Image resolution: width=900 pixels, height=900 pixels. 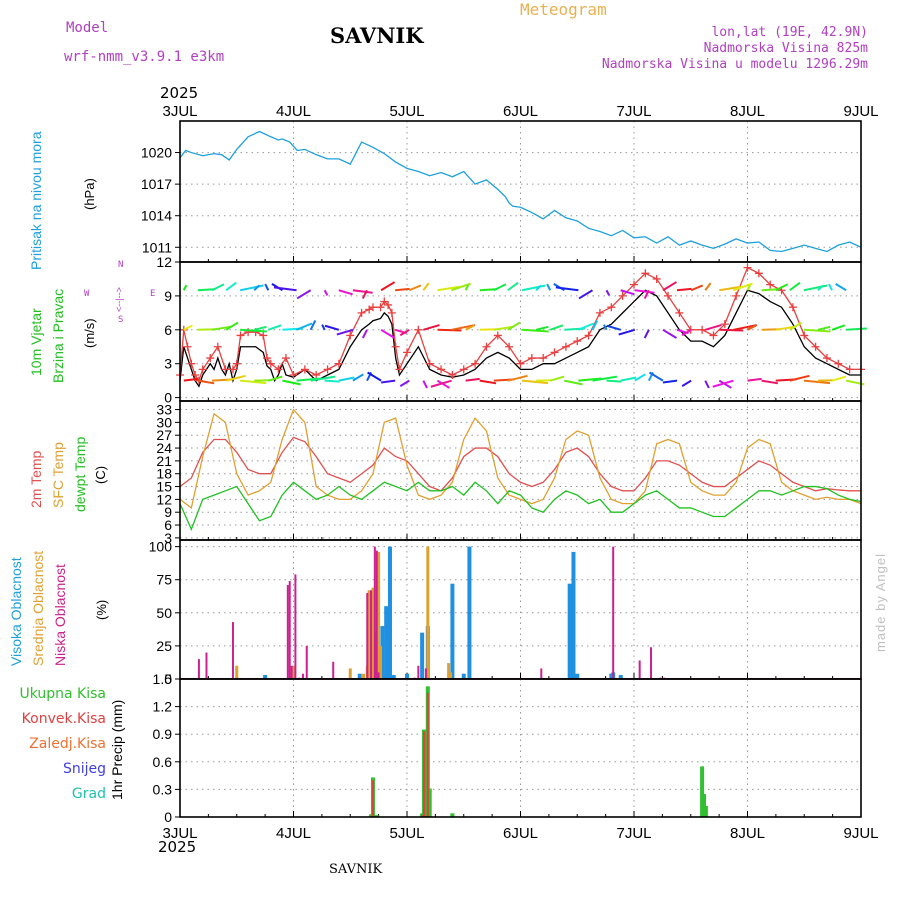 I want to click on y-tick-label: 1017, so click(x=156, y=184).